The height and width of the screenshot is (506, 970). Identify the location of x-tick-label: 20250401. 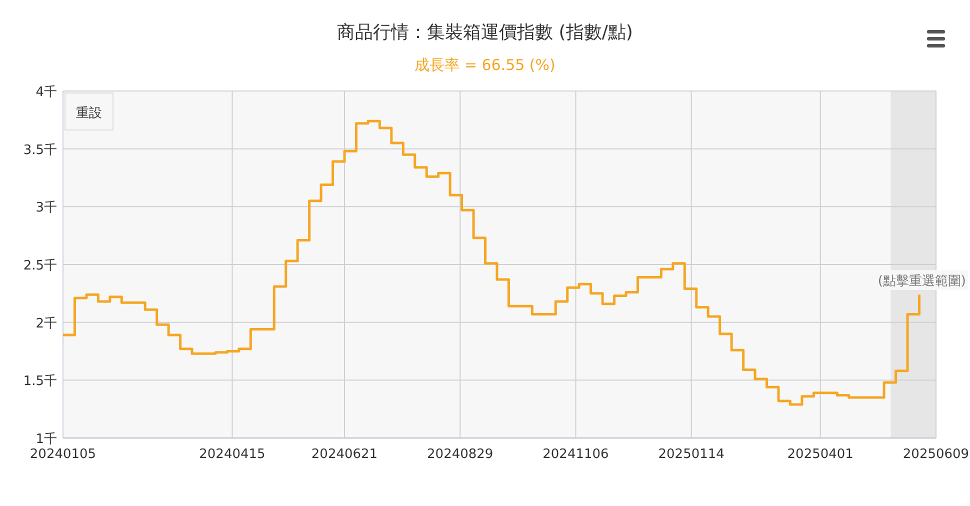
(820, 454).